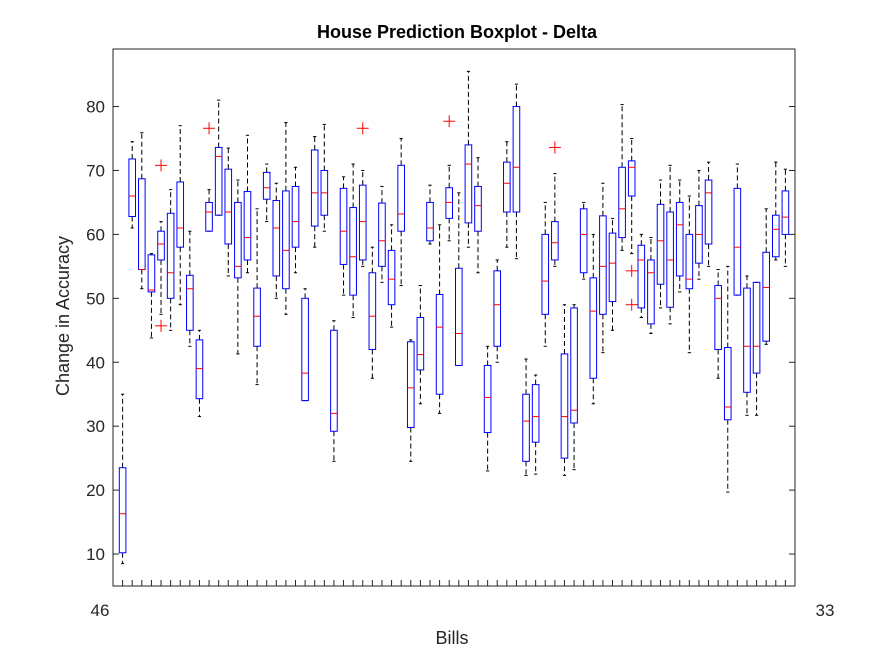  Describe the element at coordinates (457, 32) in the screenshot. I see `chart-title: House Prediction Boxplot - Delta` at that location.